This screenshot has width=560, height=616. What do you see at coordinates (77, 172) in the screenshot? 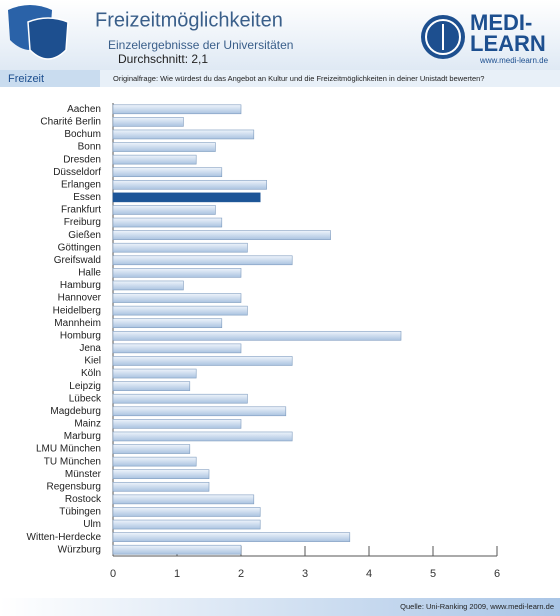
I see `y-tick-label: Düsseldorf` at bounding box center [77, 172].